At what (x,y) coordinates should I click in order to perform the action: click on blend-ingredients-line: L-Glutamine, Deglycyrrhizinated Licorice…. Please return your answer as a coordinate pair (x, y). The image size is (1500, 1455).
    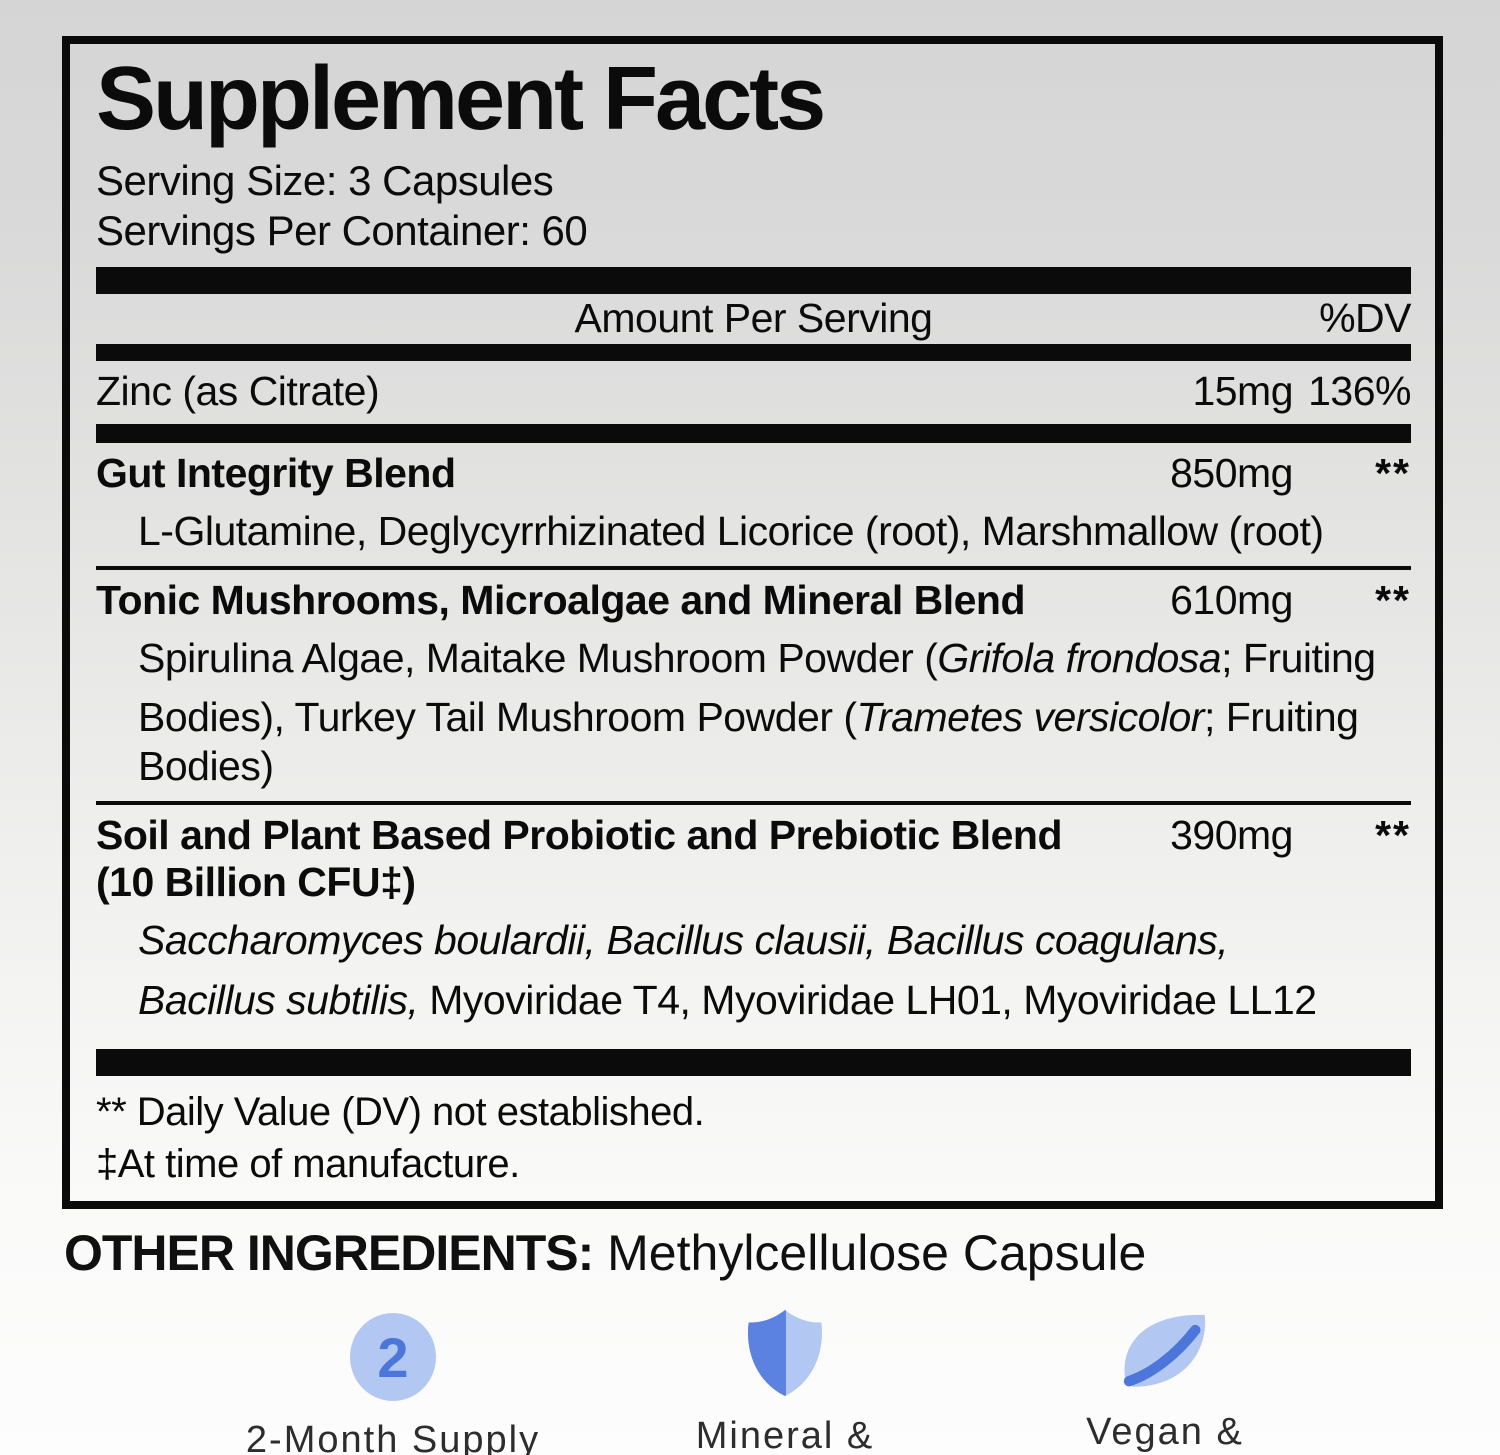
    Looking at the image, I should click on (731, 530).